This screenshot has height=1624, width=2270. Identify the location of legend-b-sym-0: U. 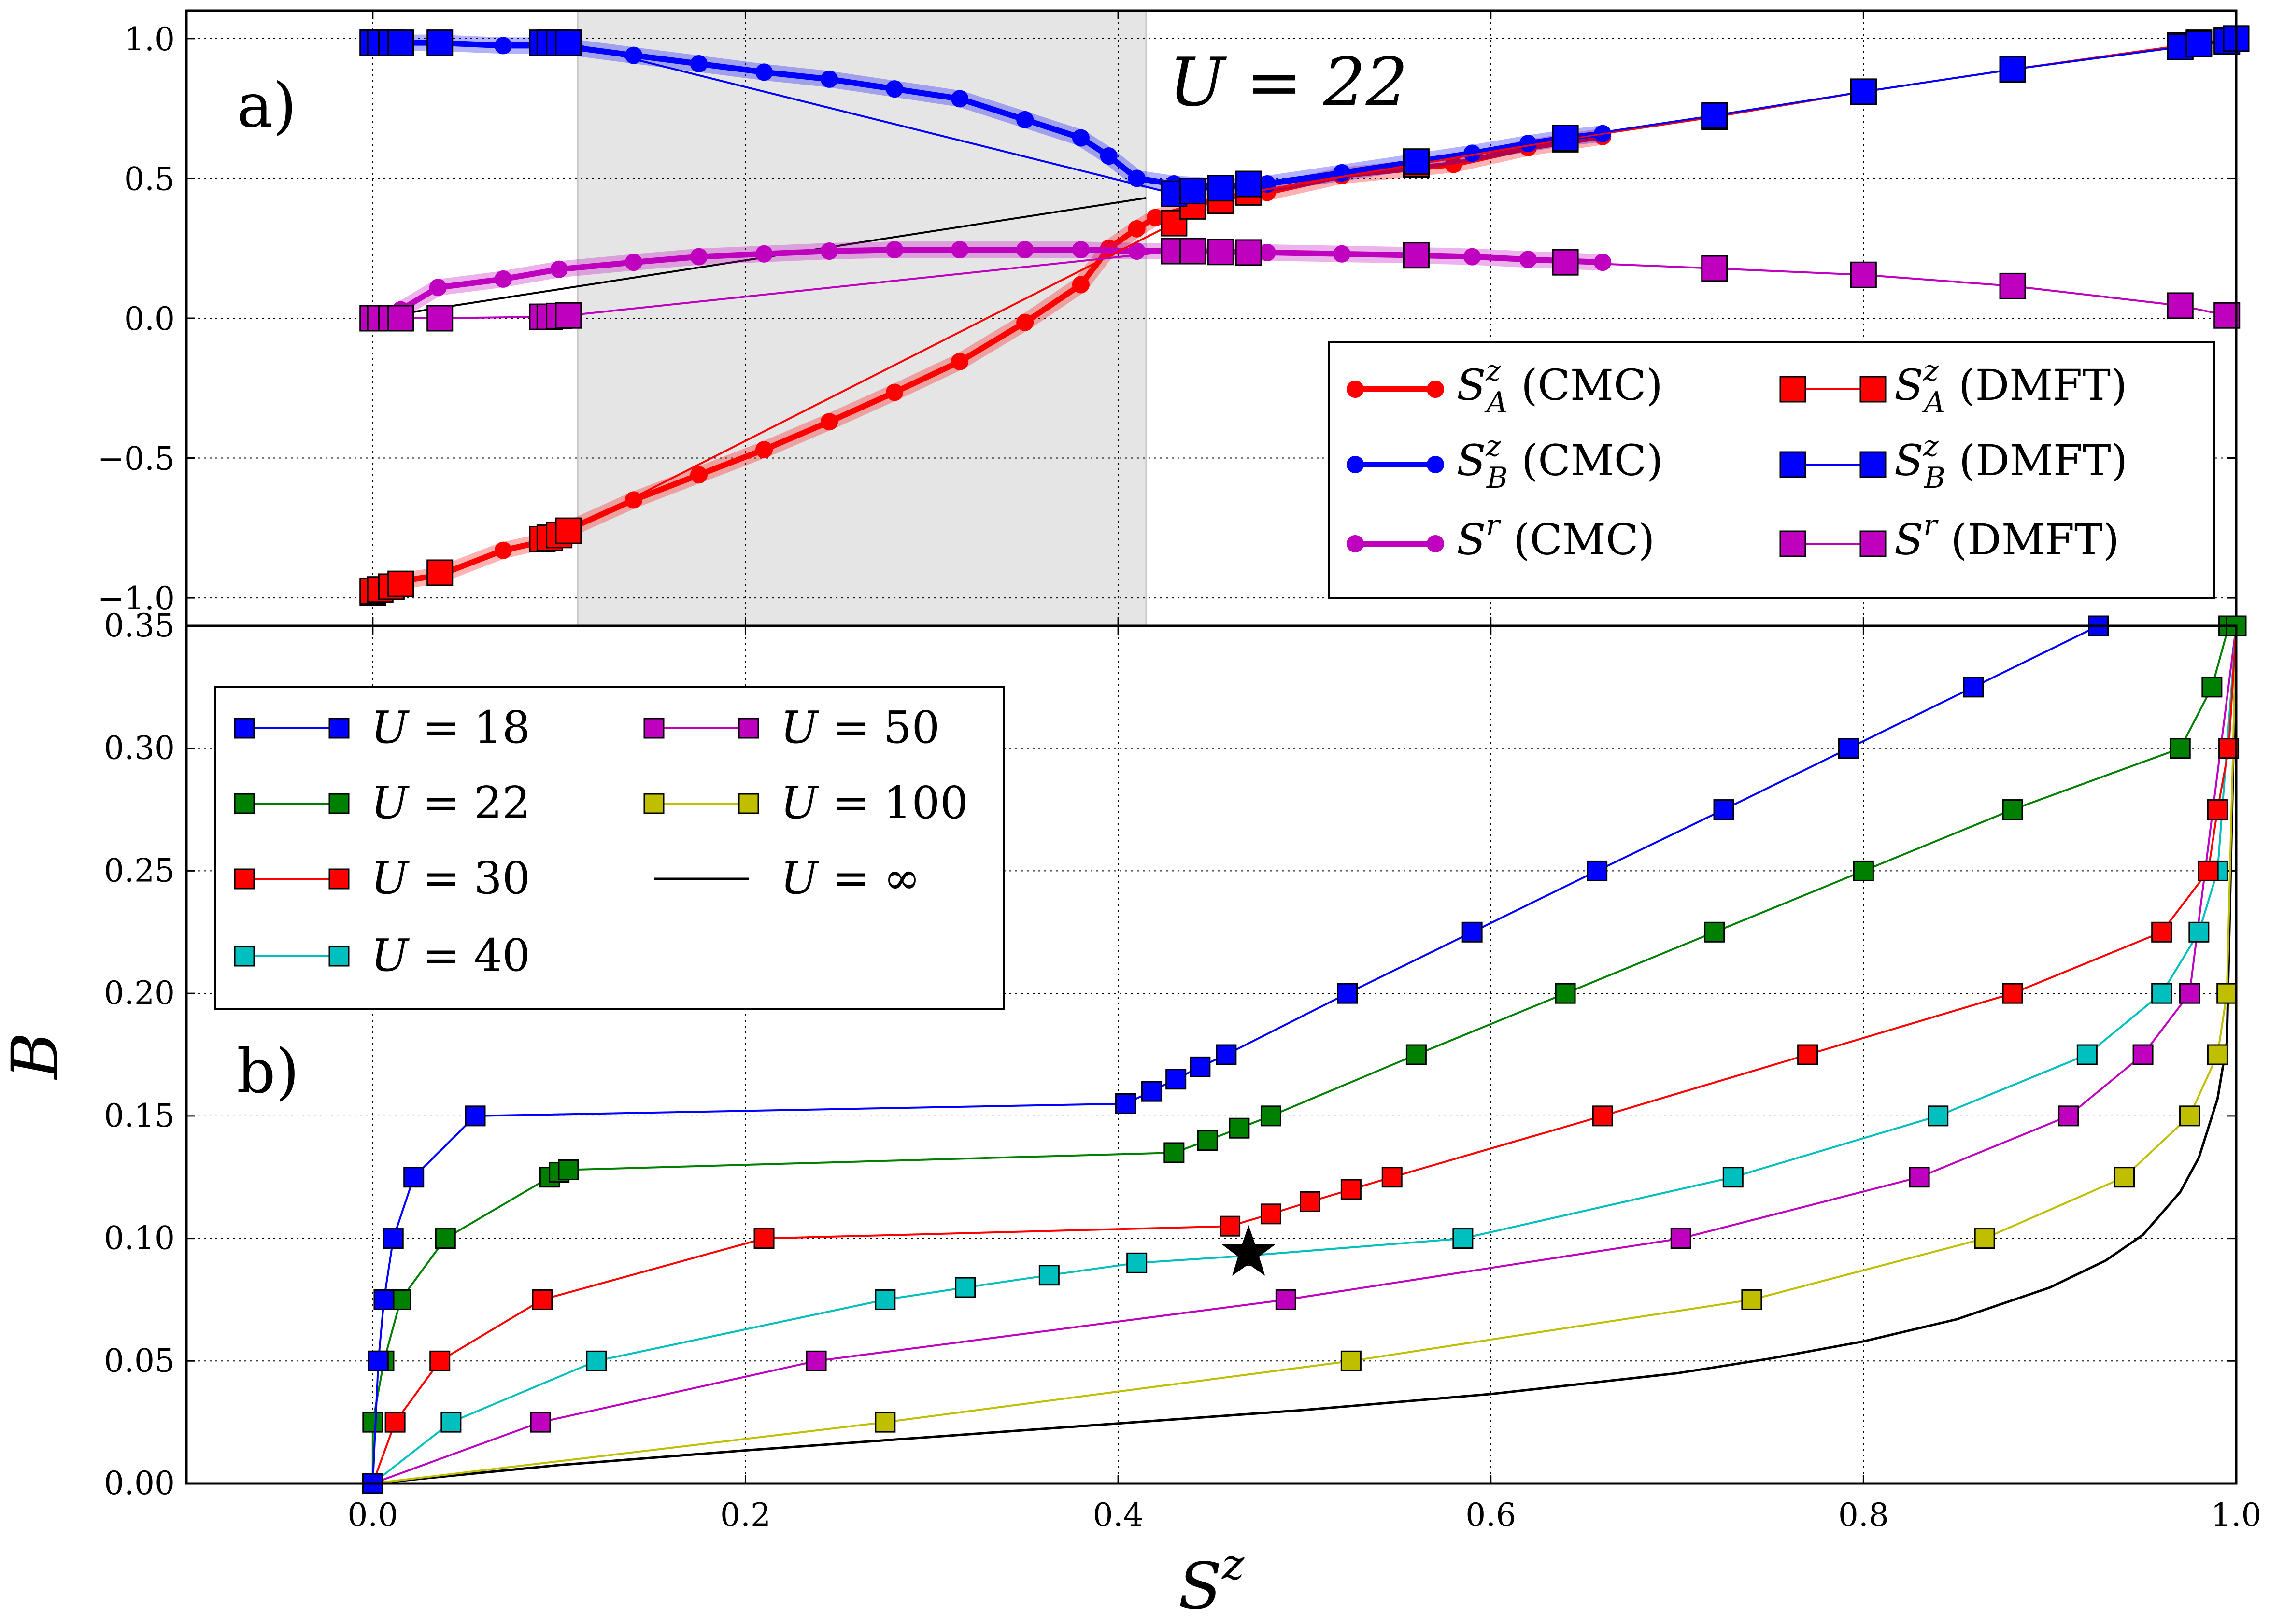
(390, 728).